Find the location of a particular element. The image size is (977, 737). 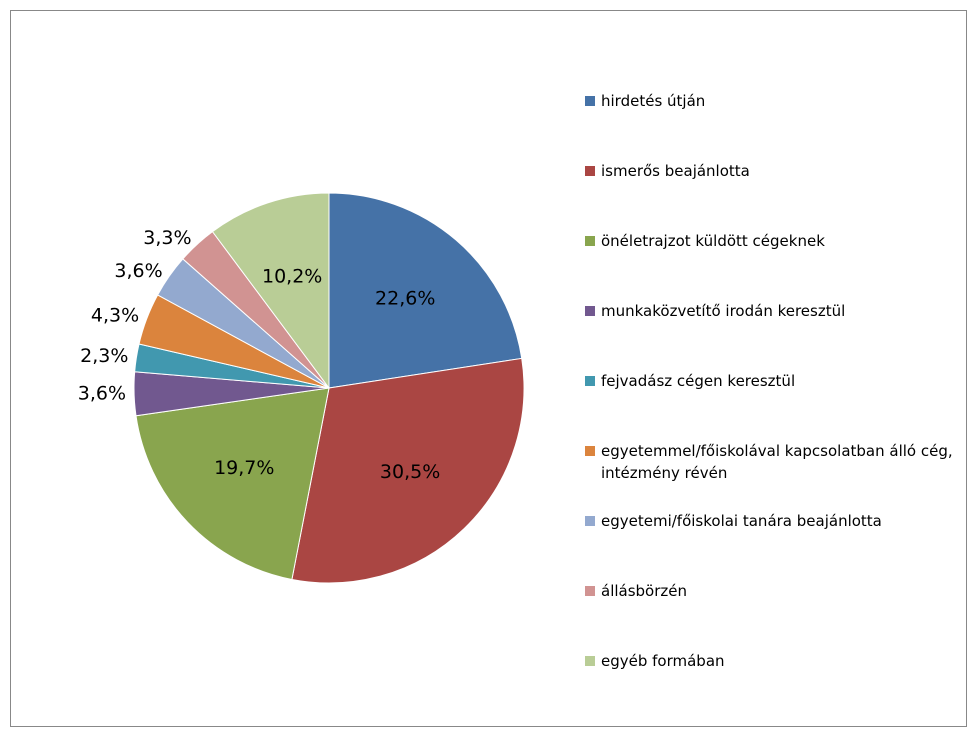

legend-label: egyetemi/főiskolai tanára beajánlotta is located at coordinates (741, 521).